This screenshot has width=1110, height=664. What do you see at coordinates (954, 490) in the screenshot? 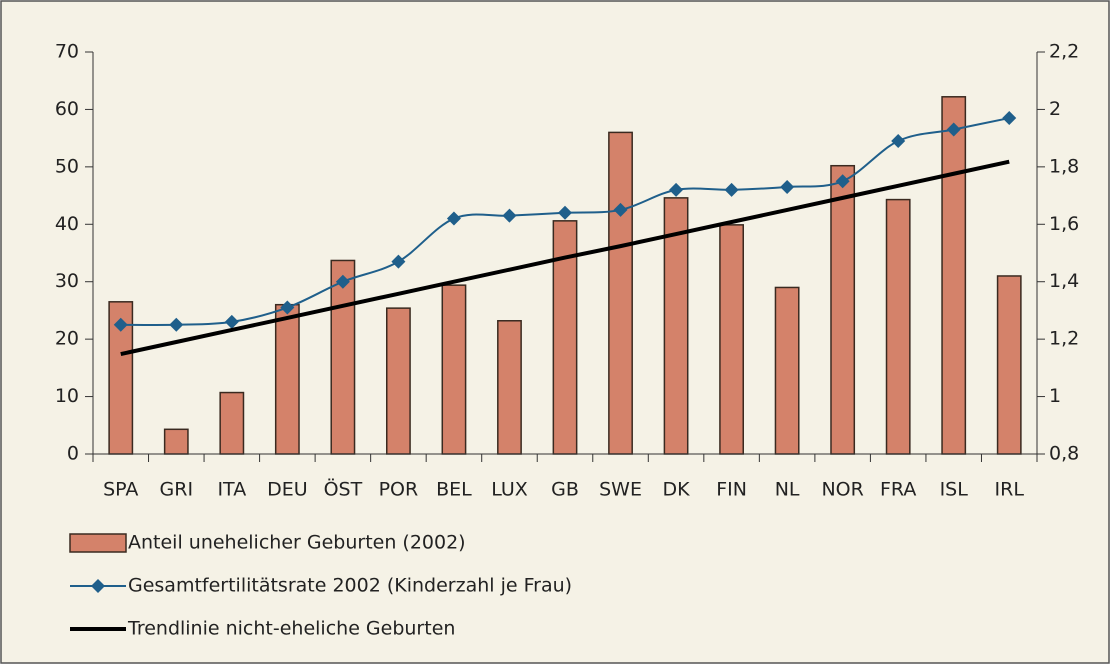
I see `x-tick-label: ISL` at bounding box center [954, 490].